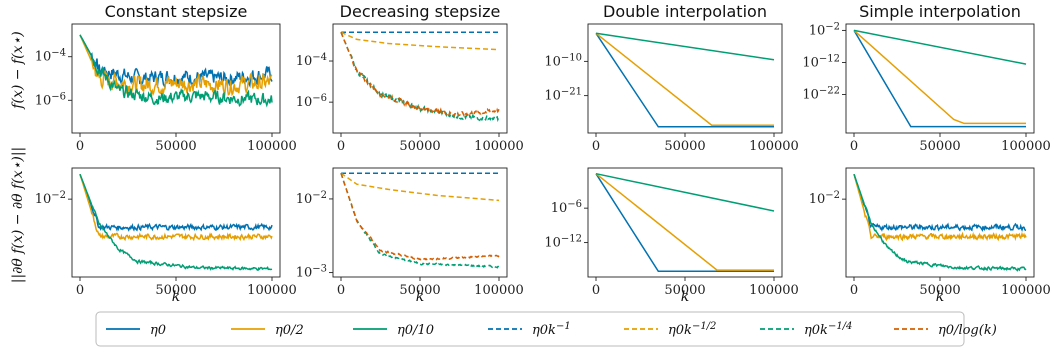 Image resolution: width=1050 pixels, height=362 pixels. Describe the element at coordinates (563, 61) in the screenshot. I see `y-tick-label: 10⁻¹⁰` at that location.